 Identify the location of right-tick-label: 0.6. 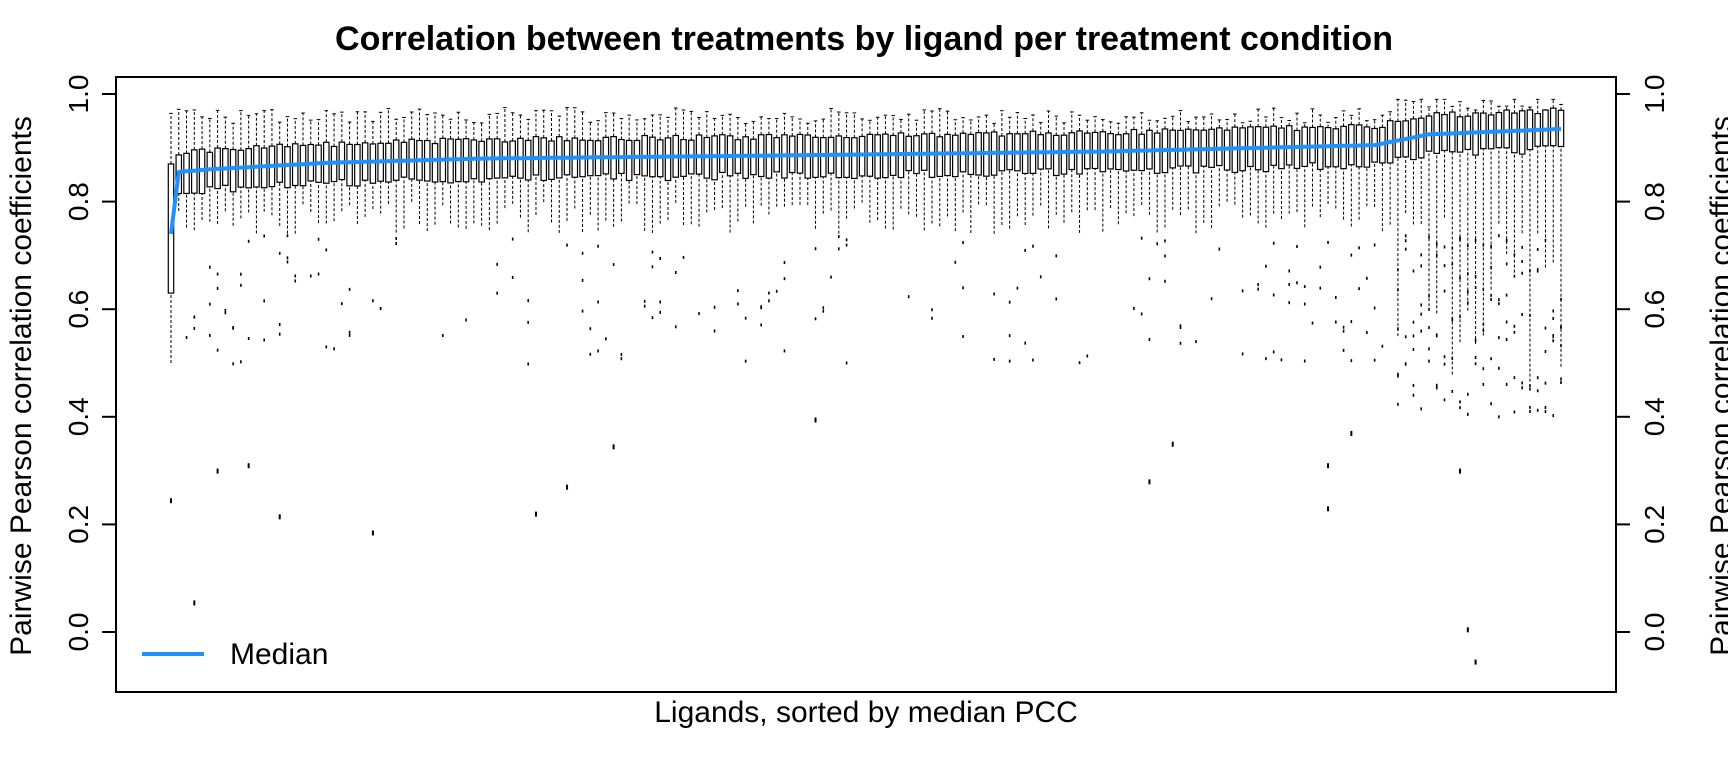
(1654, 309).